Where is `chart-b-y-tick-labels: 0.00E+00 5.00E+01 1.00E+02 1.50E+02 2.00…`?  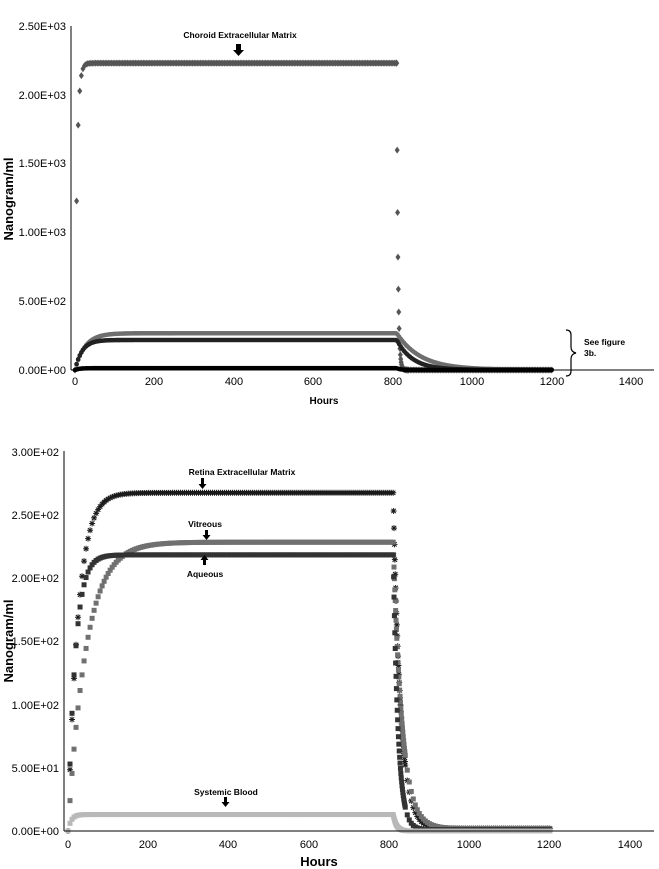 chart-b-y-tick-labels: 0.00E+00 5.00E+01 1.00E+02 1.50E+02 2.00… is located at coordinates (35, 642).